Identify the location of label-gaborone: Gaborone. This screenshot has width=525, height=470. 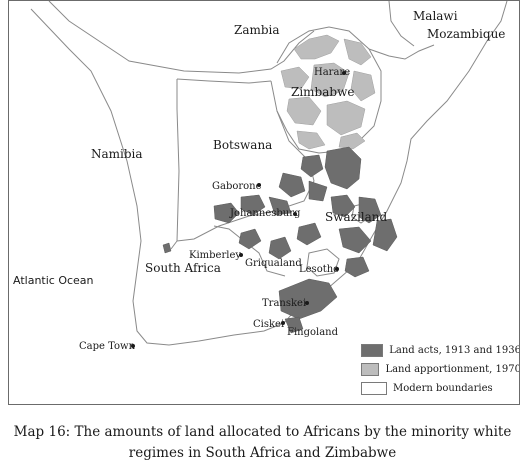
(237, 186).